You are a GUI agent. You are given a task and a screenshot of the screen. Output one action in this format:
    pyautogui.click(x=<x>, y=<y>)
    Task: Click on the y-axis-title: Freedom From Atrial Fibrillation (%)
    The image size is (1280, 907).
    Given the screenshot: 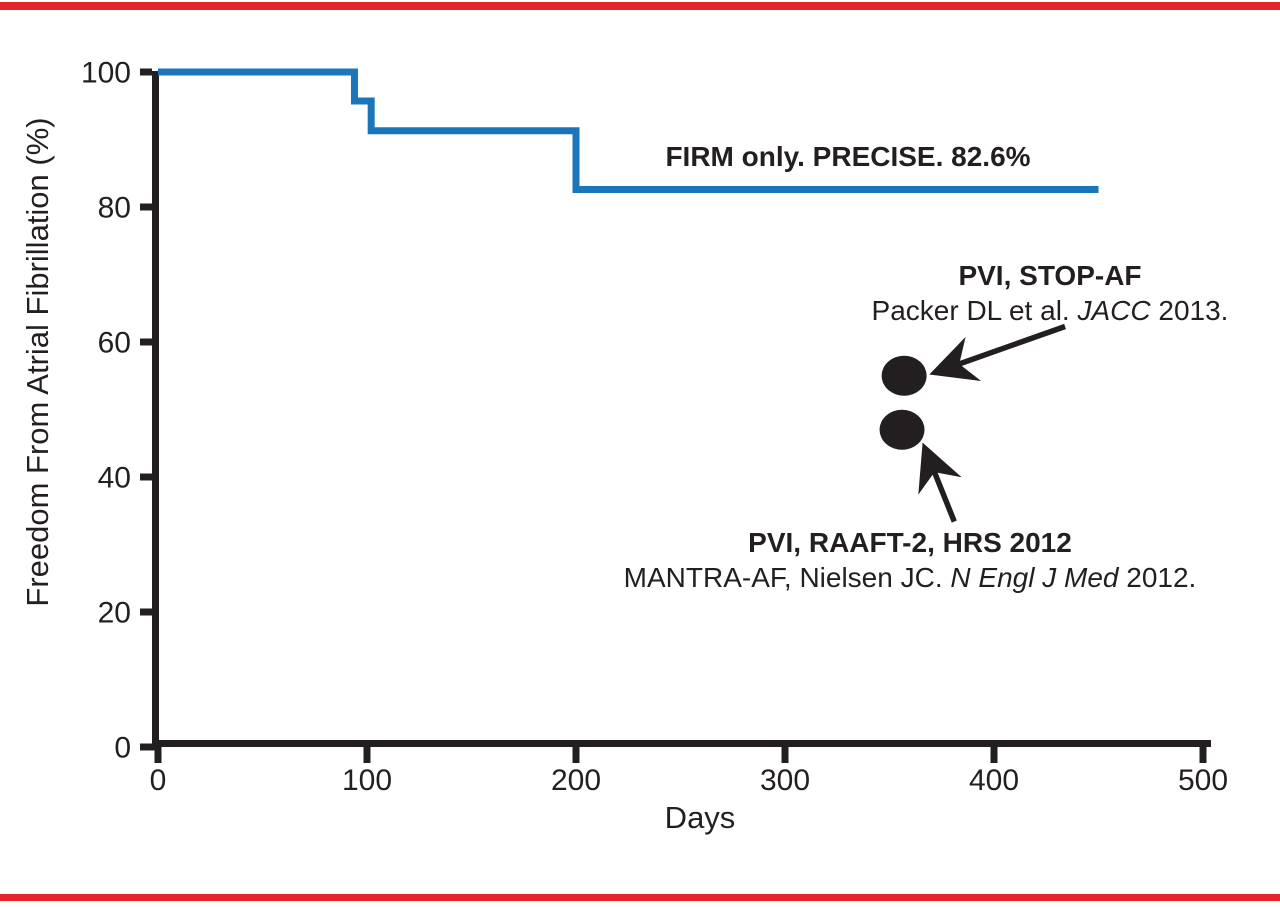 What is the action you would take?
    pyautogui.click(x=37, y=362)
    